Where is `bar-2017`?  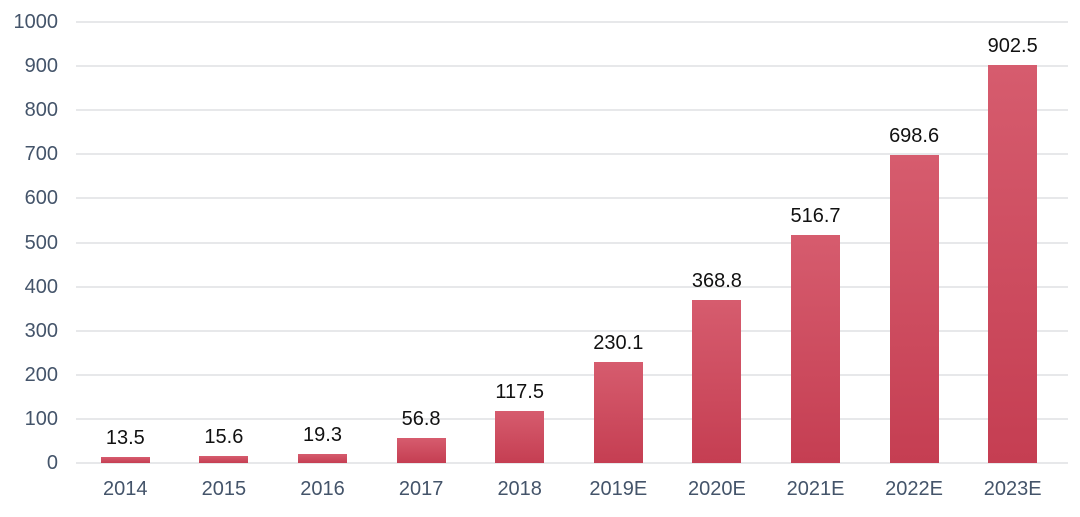 bar-2017 is located at coordinates (421, 450).